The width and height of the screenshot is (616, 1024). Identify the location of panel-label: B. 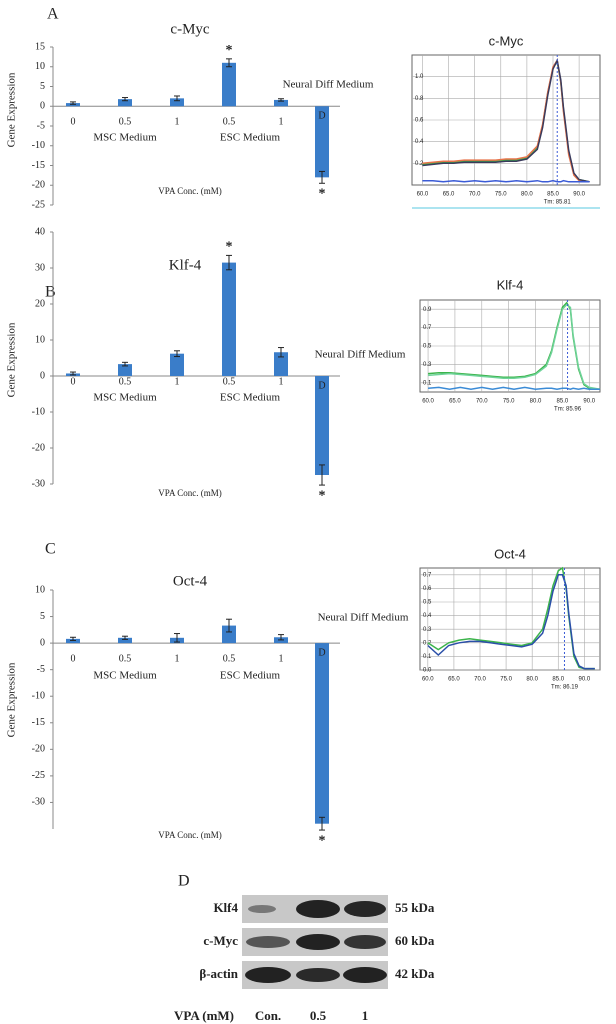
(50, 292).